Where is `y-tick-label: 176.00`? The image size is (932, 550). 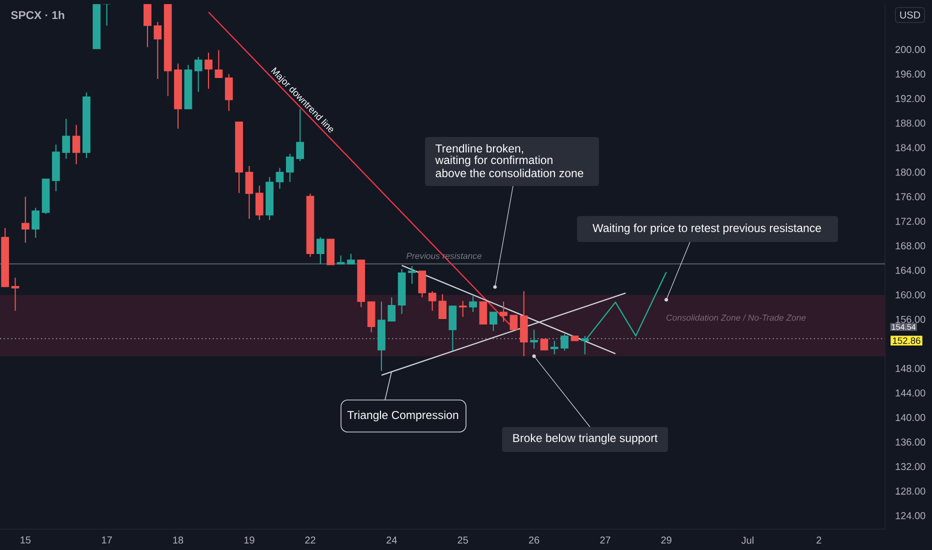 y-tick-label: 176.00 is located at coordinates (911, 196).